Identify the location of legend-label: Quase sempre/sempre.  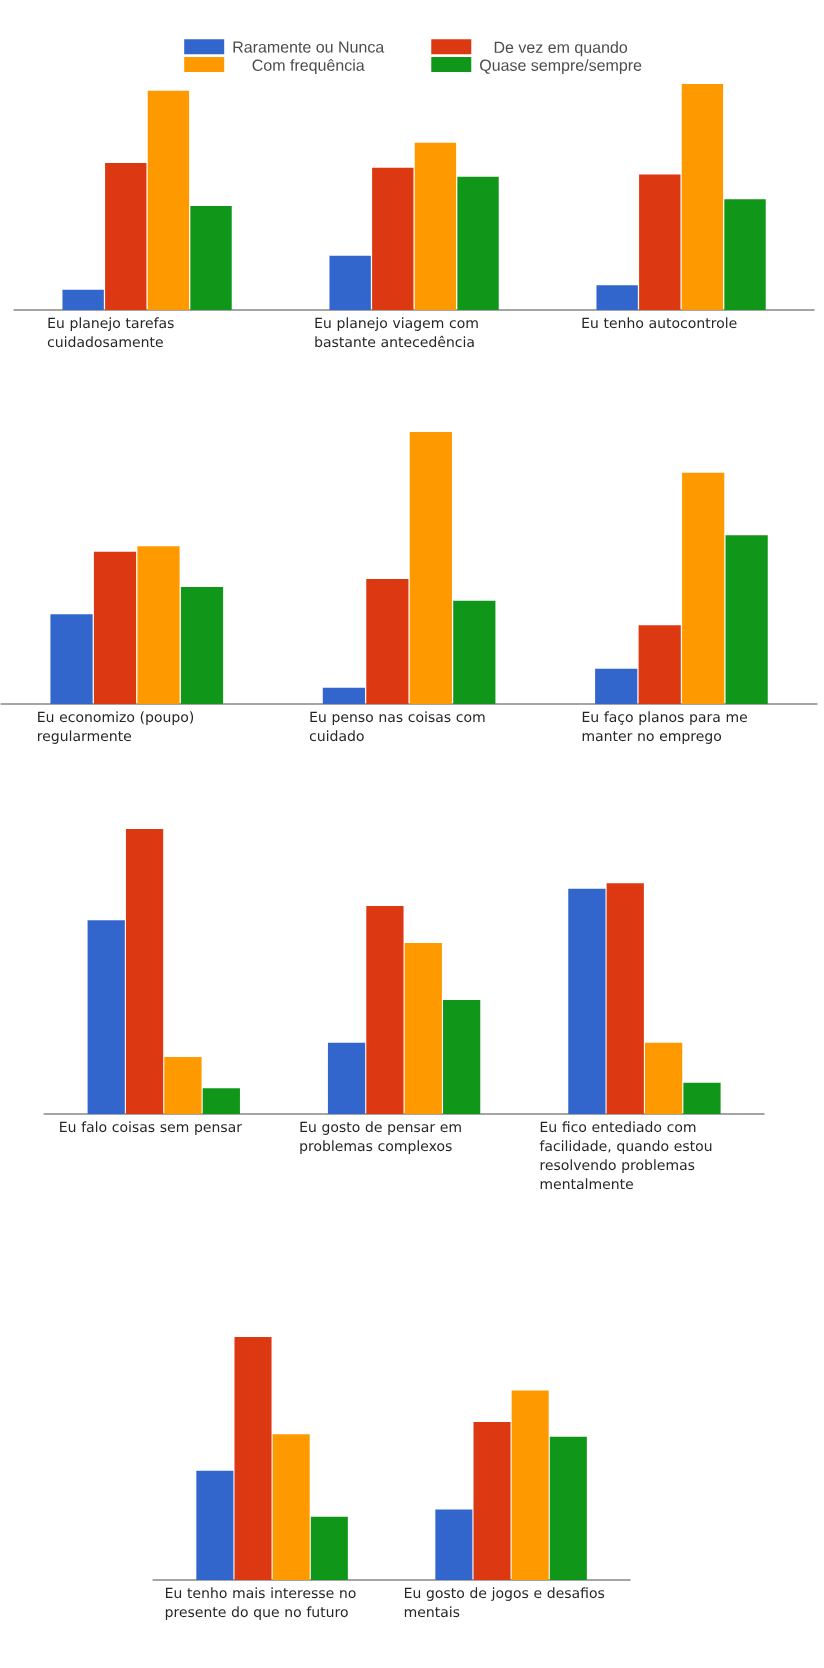
(561, 67).